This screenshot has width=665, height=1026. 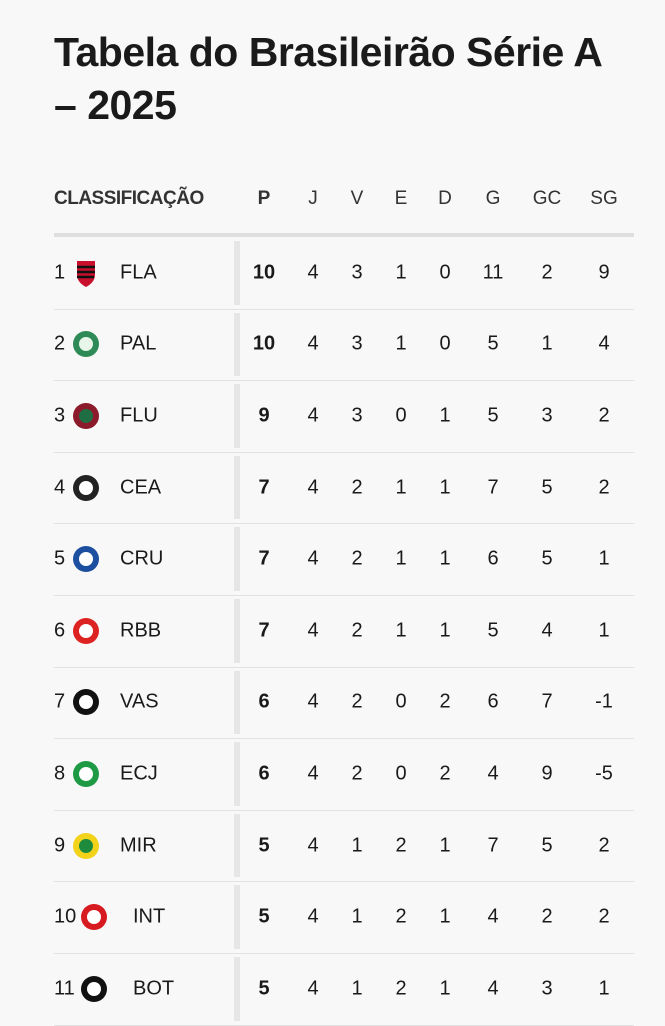 I want to click on header-j: J, so click(x=313, y=198).